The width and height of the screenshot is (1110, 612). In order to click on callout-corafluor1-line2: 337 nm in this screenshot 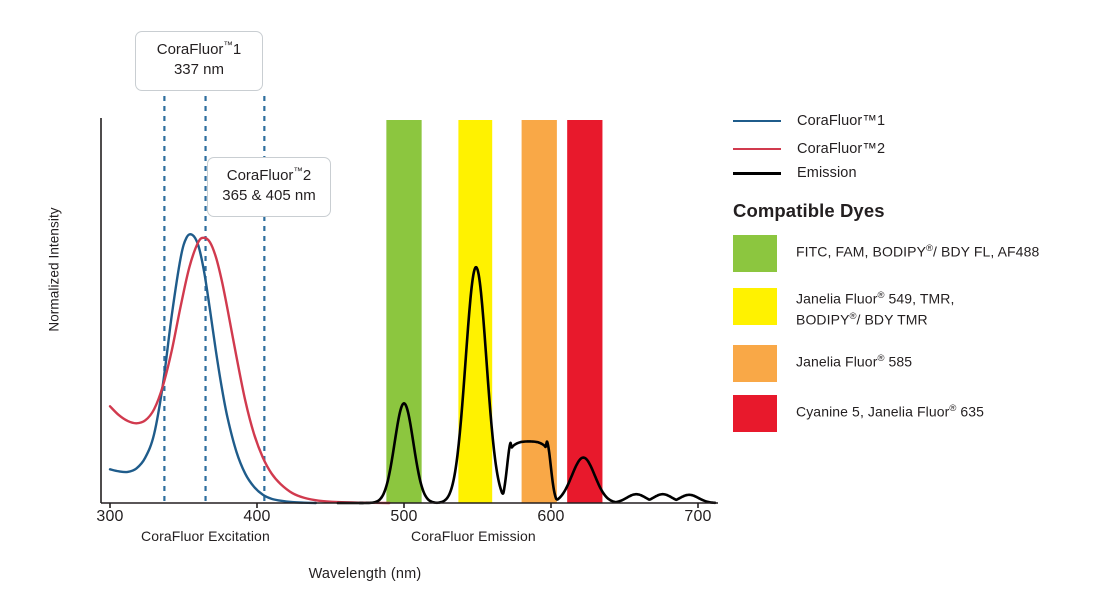, I will do `click(199, 70)`.